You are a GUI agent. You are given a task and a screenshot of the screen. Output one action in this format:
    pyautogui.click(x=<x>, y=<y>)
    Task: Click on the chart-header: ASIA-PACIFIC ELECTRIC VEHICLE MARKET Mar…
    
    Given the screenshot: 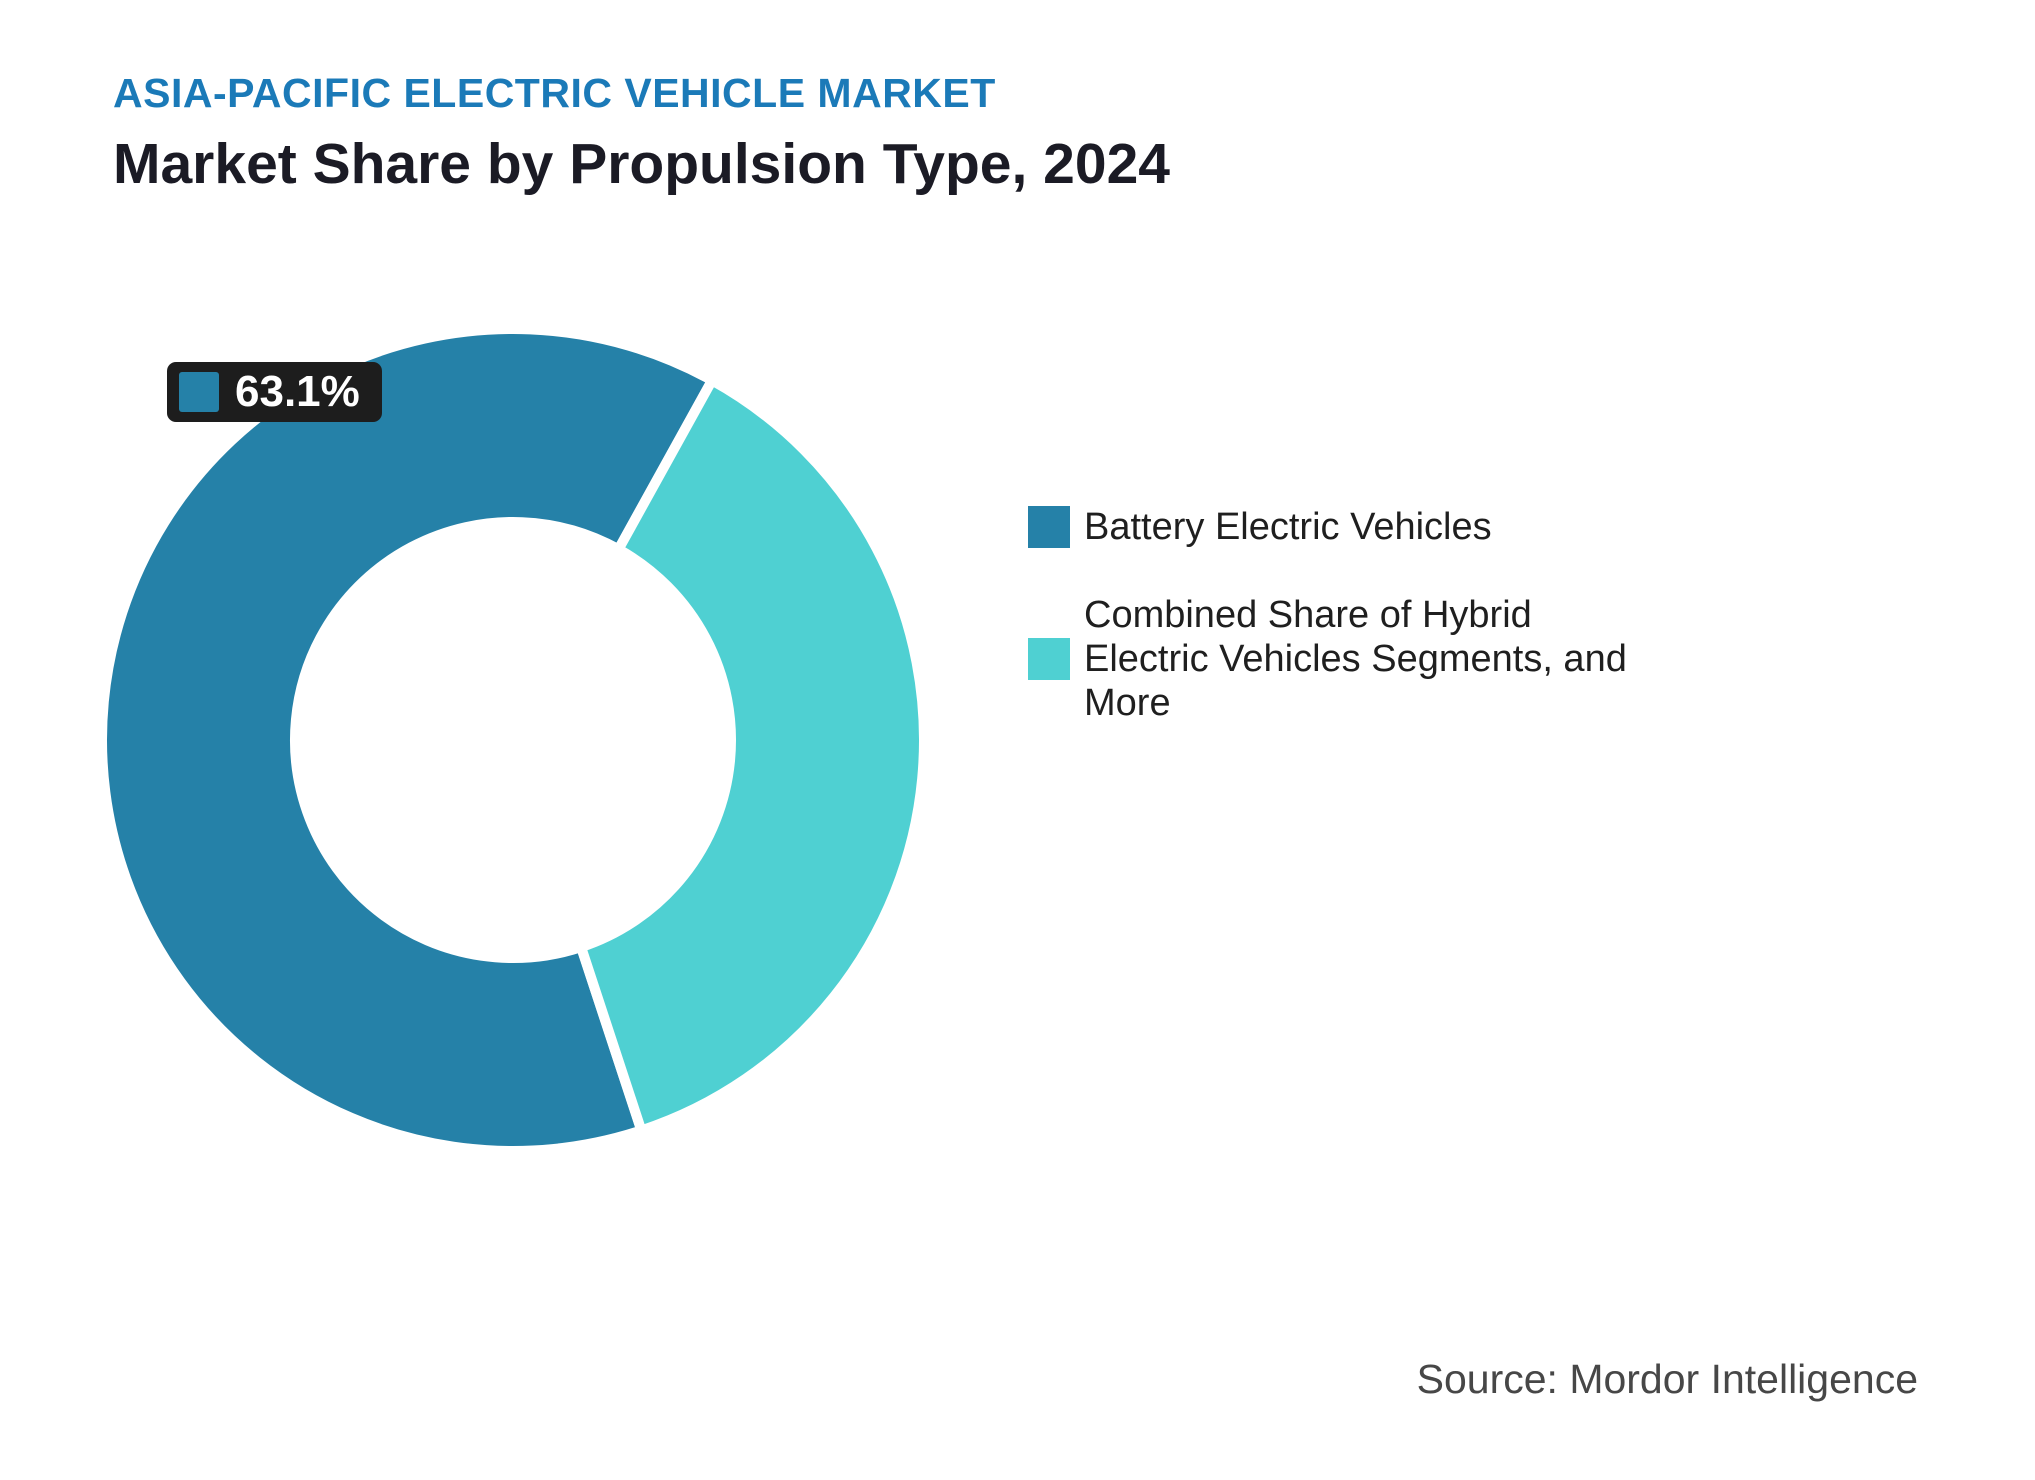 What is the action you would take?
    pyautogui.click(x=641, y=133)
    